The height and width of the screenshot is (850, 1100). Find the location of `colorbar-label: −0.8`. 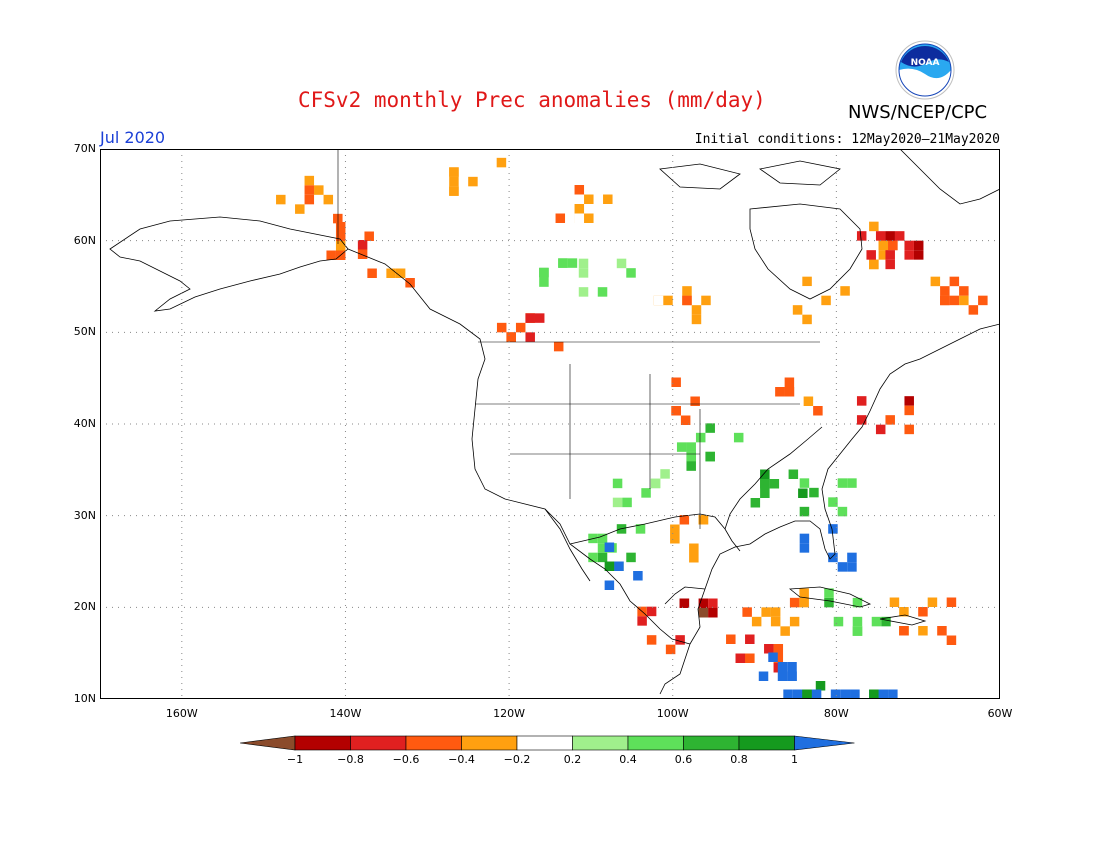

colorbar-label: −0.8 is located at coordinates (350, 759).